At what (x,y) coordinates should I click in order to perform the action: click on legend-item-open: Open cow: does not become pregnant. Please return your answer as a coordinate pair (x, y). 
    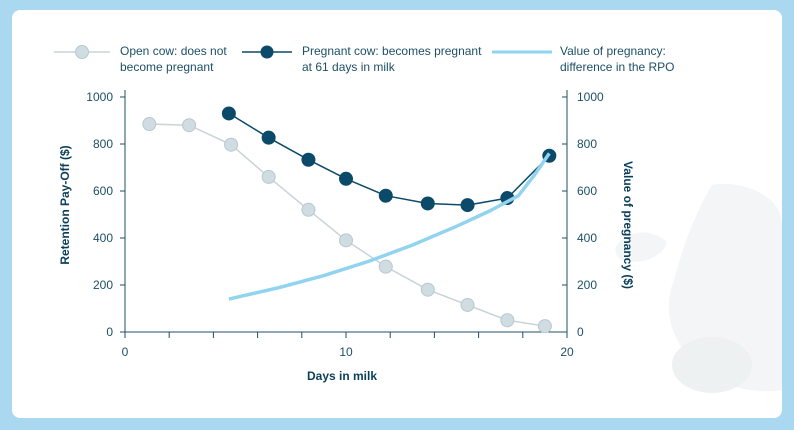
    Looking at the image, I should click on (142, 59).